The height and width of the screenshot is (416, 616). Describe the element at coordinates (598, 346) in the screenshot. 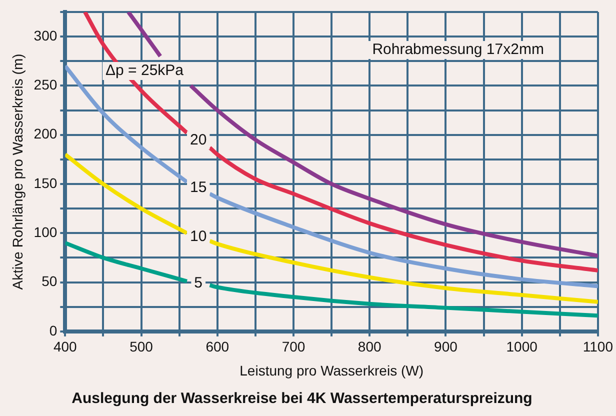

I see `x-tick-label: 1100` at that location.